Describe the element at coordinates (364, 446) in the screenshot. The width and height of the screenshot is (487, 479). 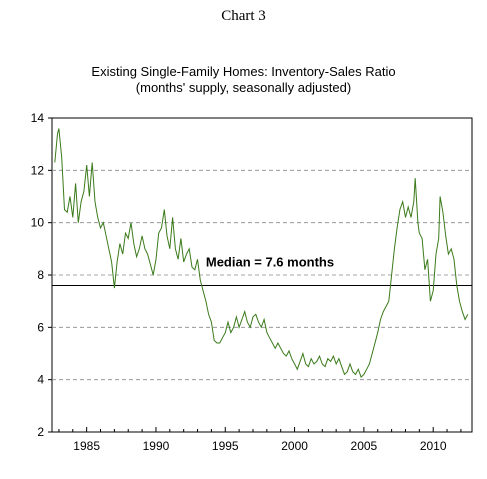
I see `x-tick-label: 2005` at that location.